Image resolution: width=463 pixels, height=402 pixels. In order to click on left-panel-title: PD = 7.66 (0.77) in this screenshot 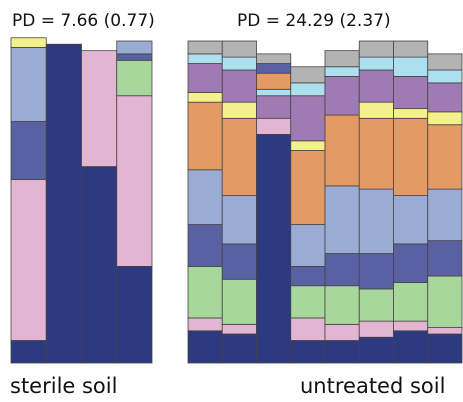, I will do `click(83, 21)`.